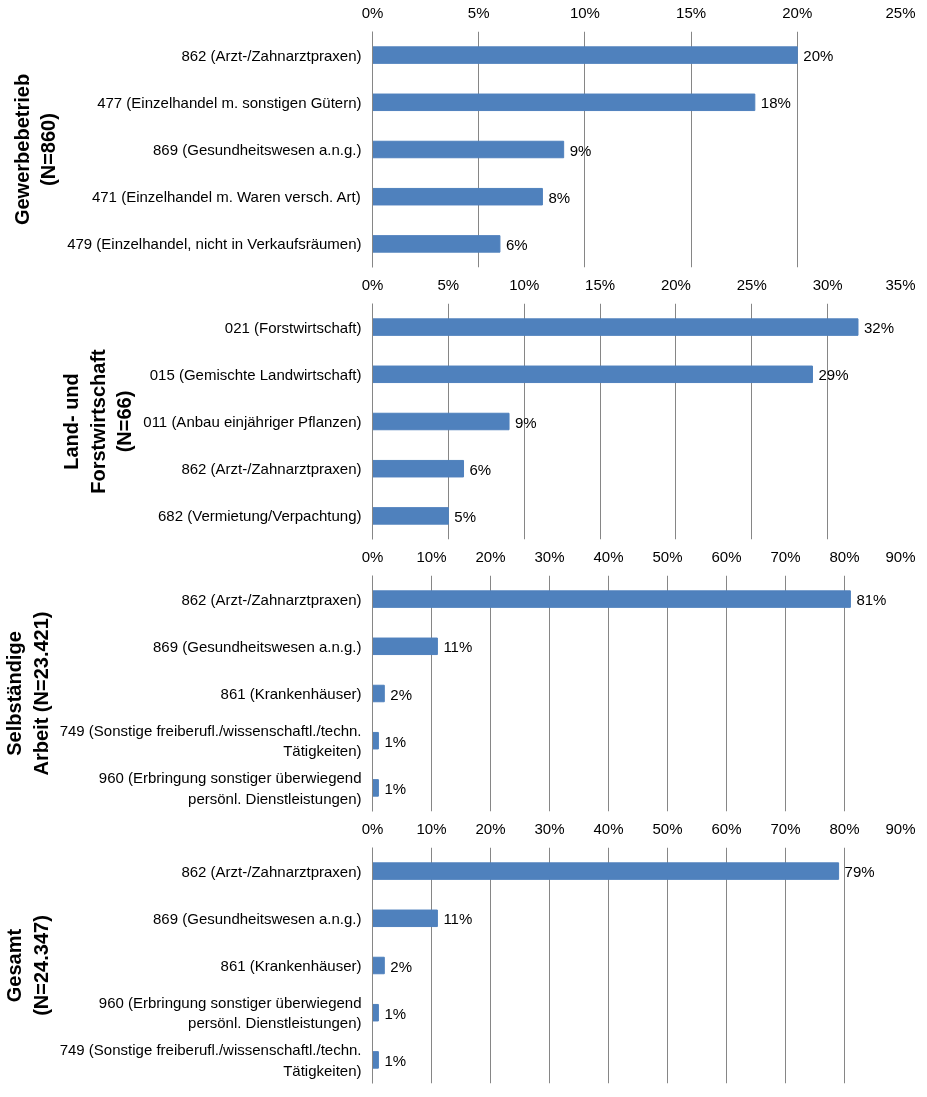 The width and height of the screenshot is (927, 1097). Describe the element at coordinates (293, 327) in the screenshot. I see `y-tick-label: 021 (Forstwirtschaft)` at that location.